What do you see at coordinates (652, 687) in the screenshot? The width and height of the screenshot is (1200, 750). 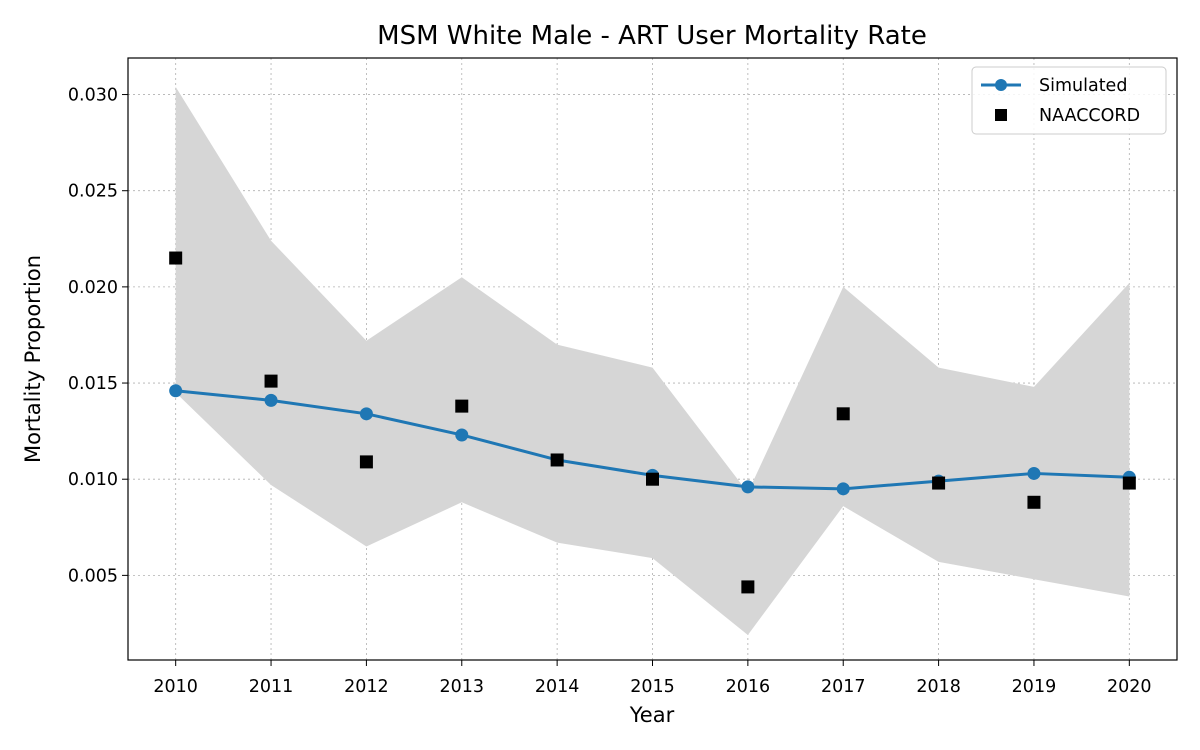 I see `x-tick-label: 2015` at bounding box center [652, 687].